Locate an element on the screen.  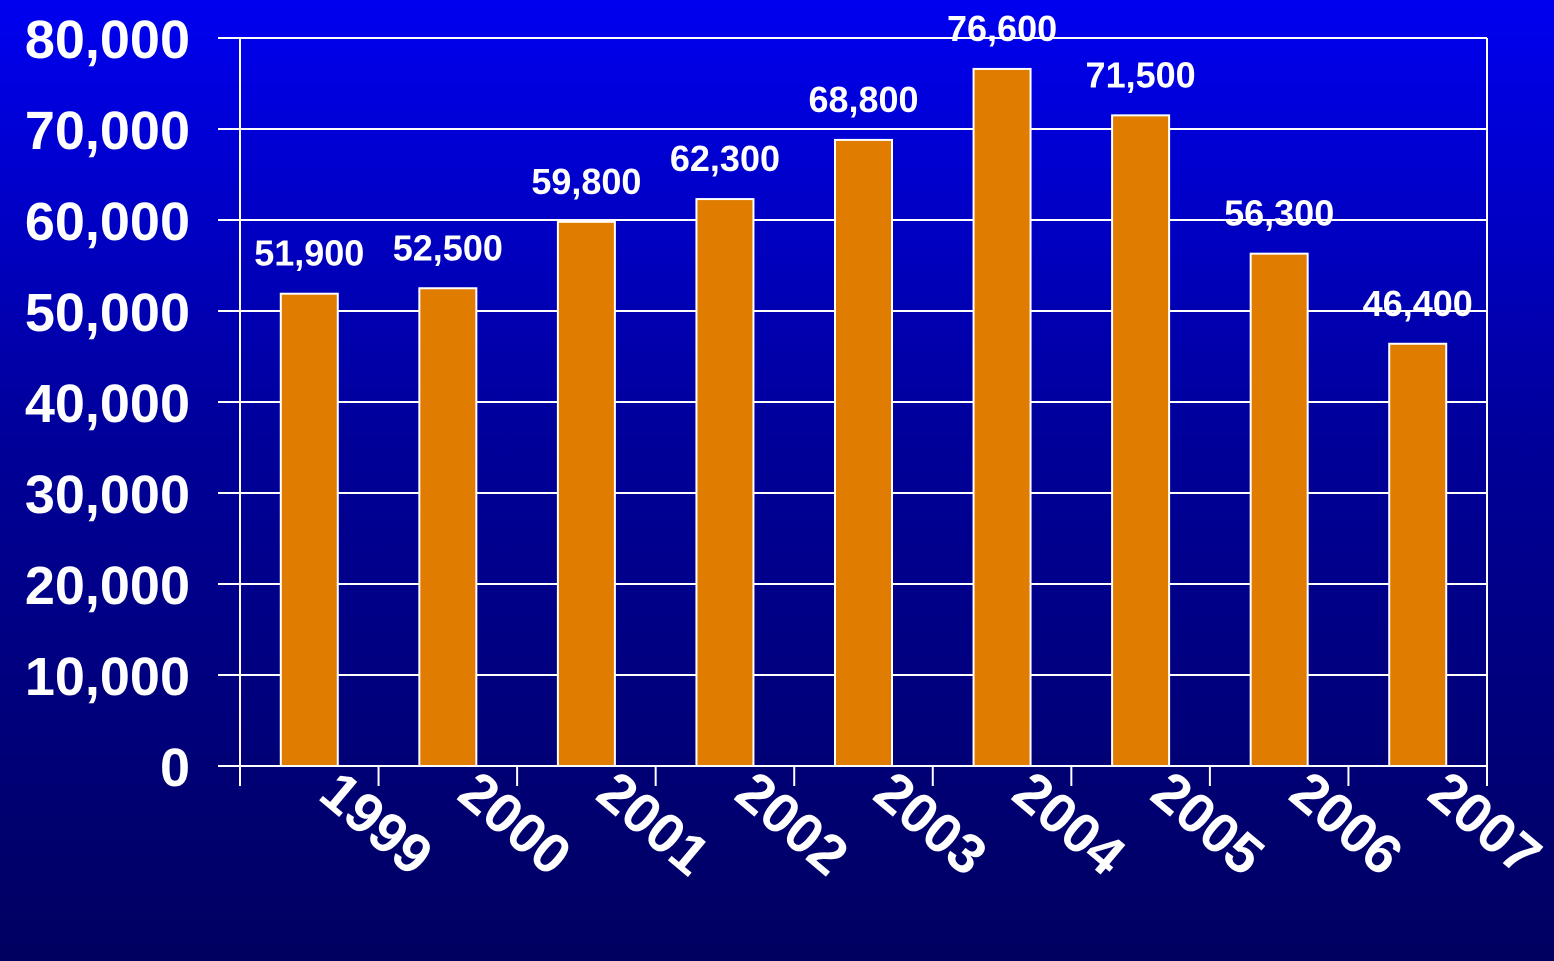
x-tick-label-2006: 2006 is located at coordinates (1347, 823).